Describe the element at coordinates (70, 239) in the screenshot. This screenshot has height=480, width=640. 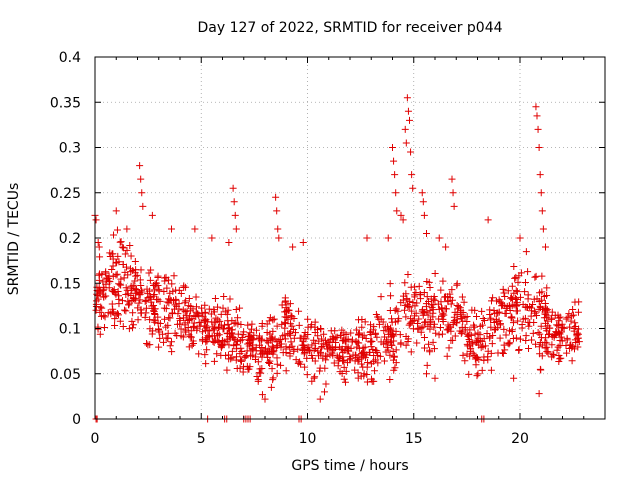
I see `y-tick-label: 0.2` at that location.